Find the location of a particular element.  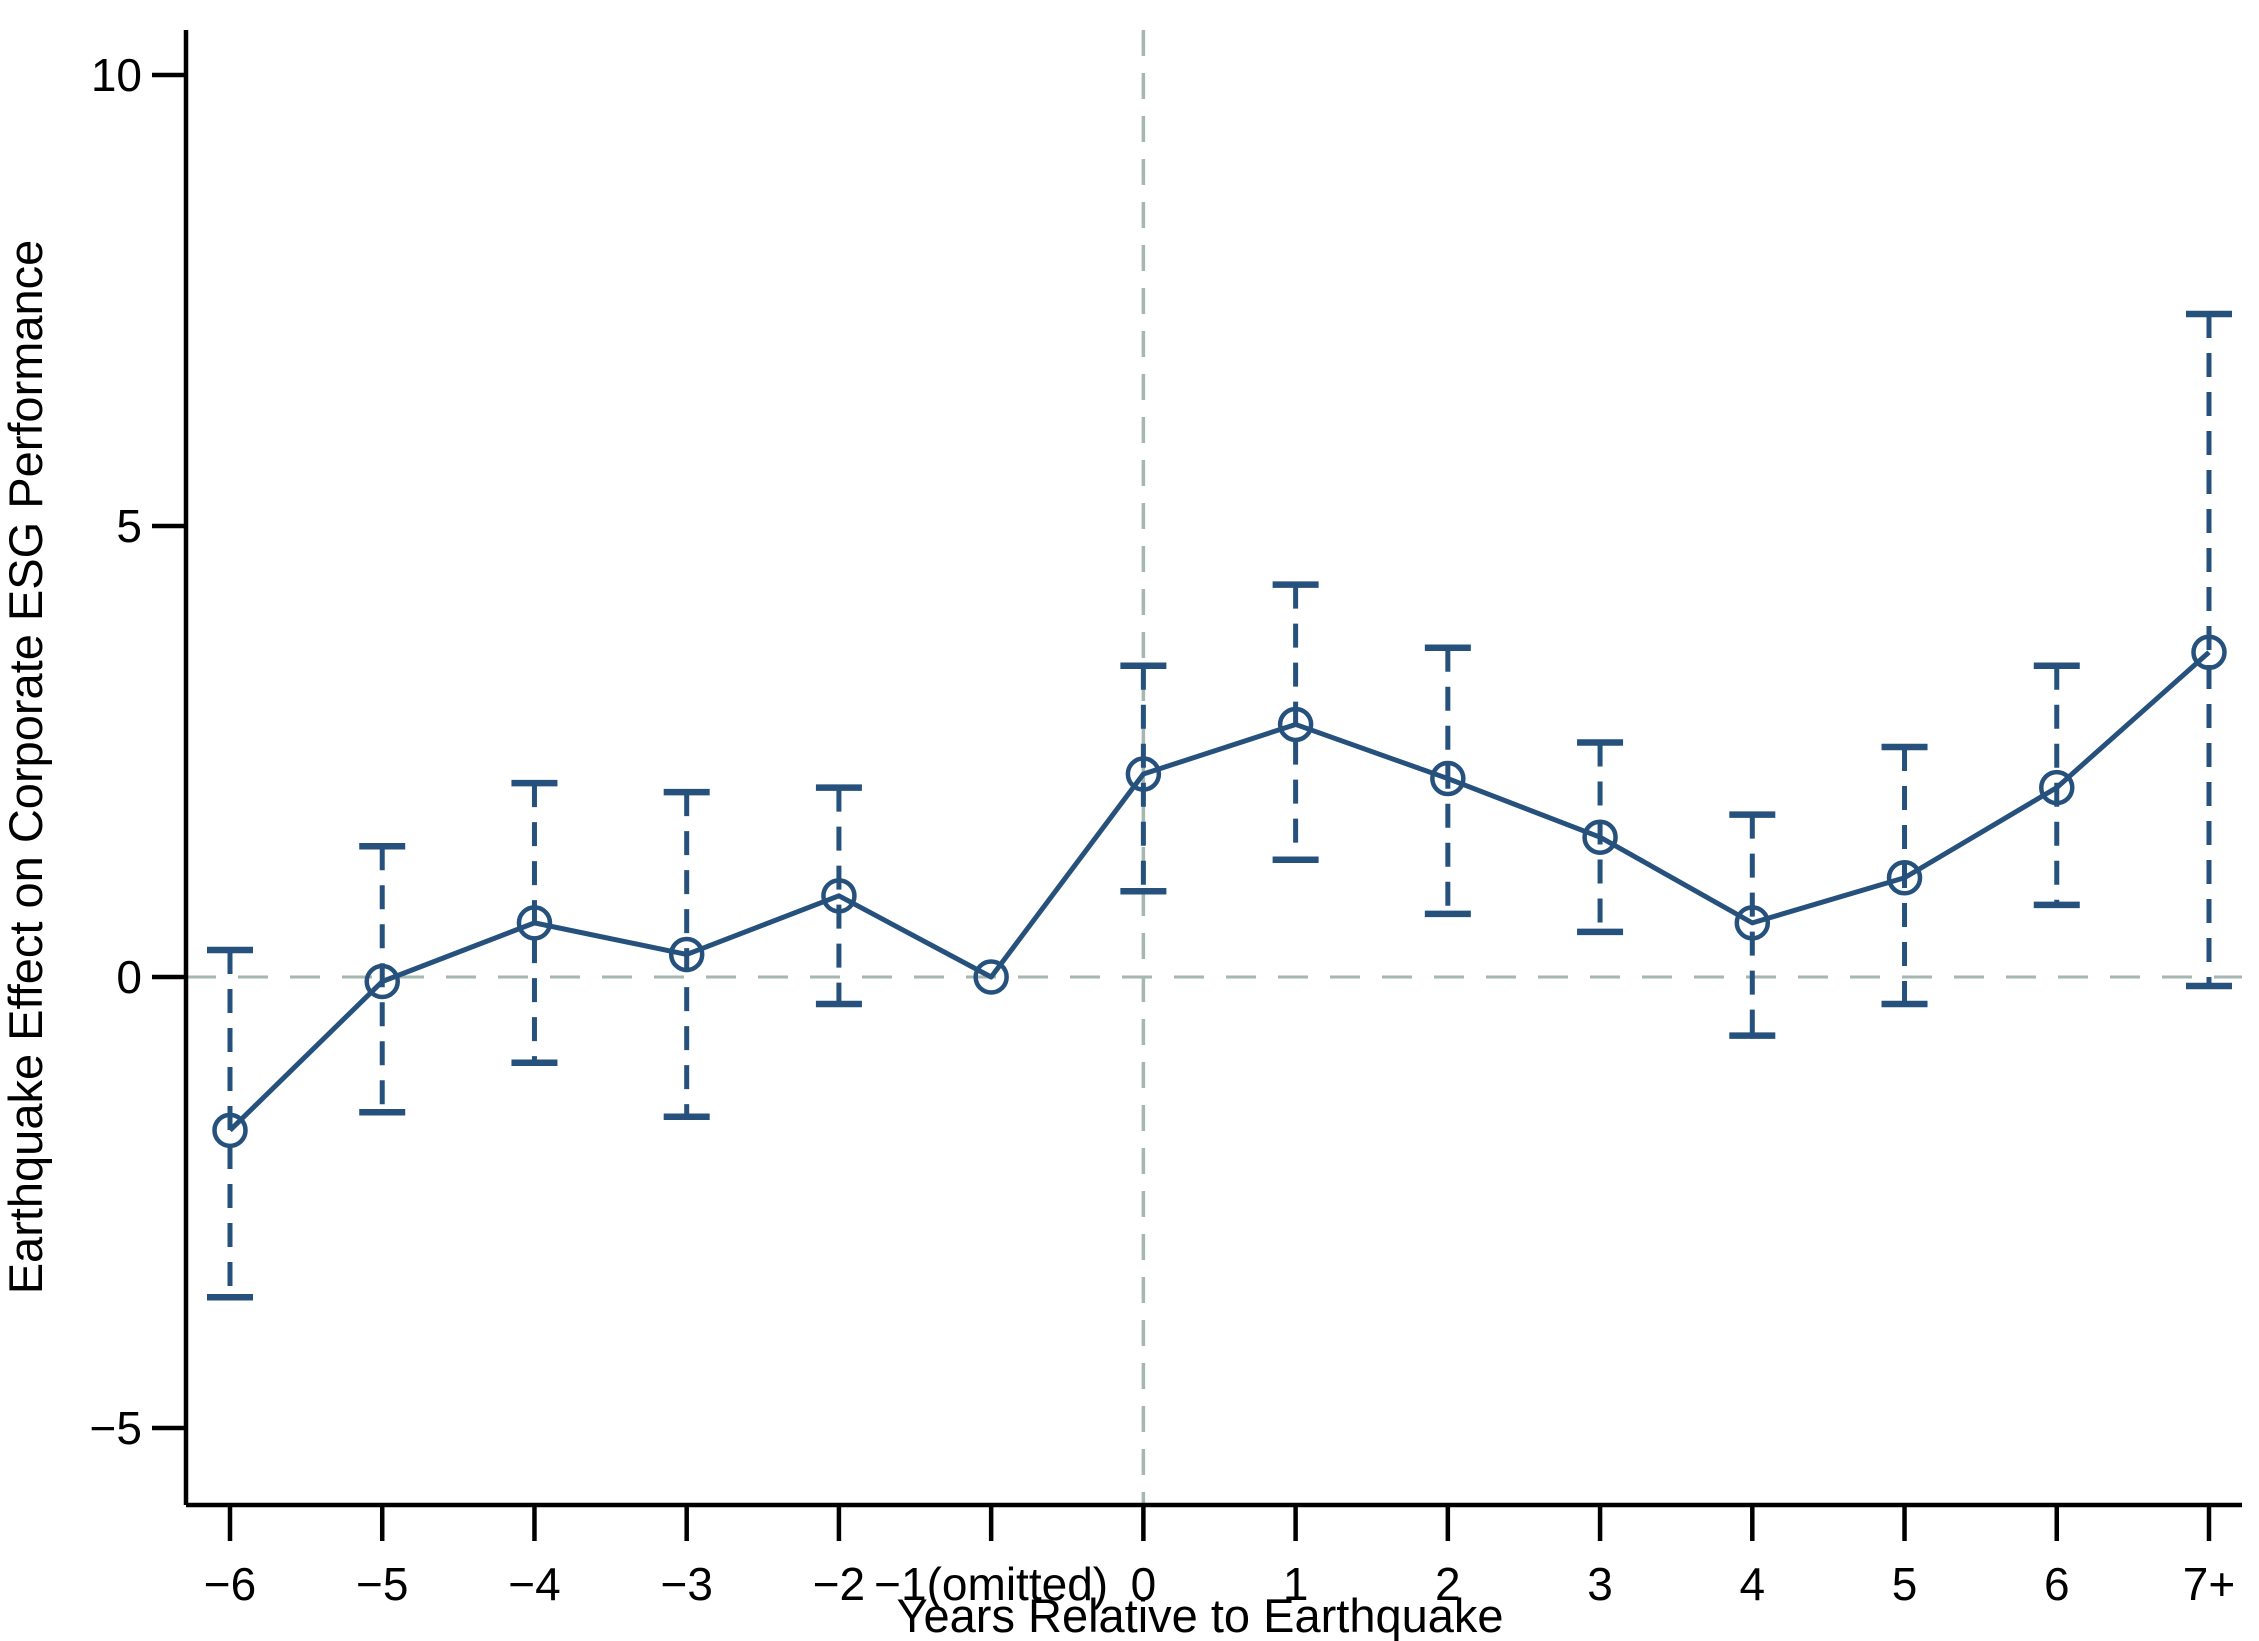

x-tick-label: −4 is located at coordinates (534, 1584).